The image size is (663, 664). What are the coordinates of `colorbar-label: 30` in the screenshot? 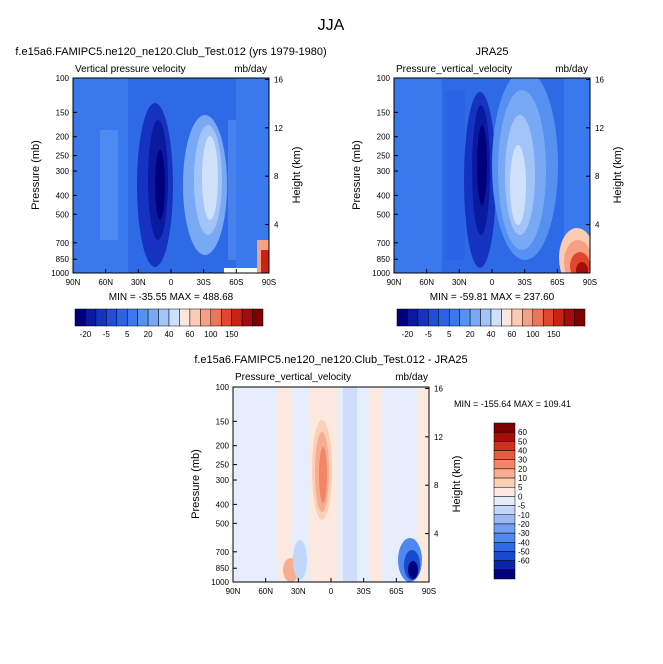 It's located at (522, 460).